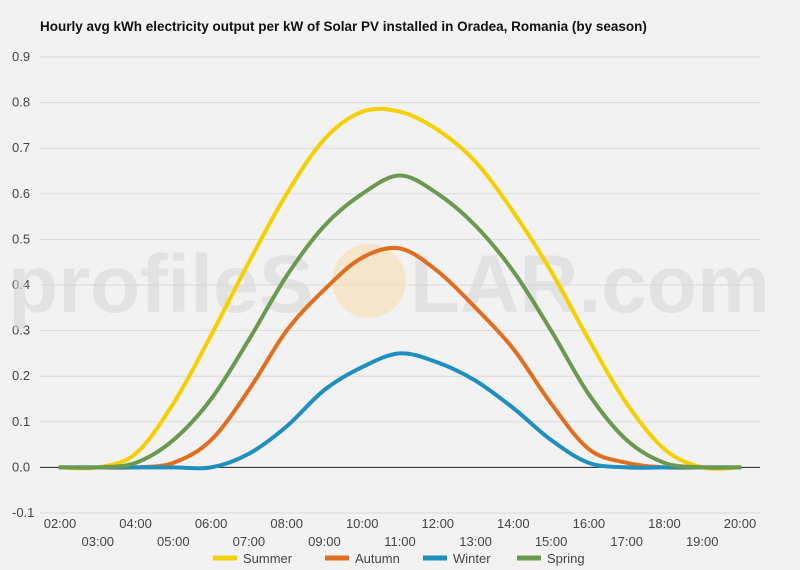 The height and width of the screenshot is (570, 800). What do you see at coordinates (21, 56) in the screenshot?
I see `y-tick-label: 0.9` at bounding box center [21, 56].